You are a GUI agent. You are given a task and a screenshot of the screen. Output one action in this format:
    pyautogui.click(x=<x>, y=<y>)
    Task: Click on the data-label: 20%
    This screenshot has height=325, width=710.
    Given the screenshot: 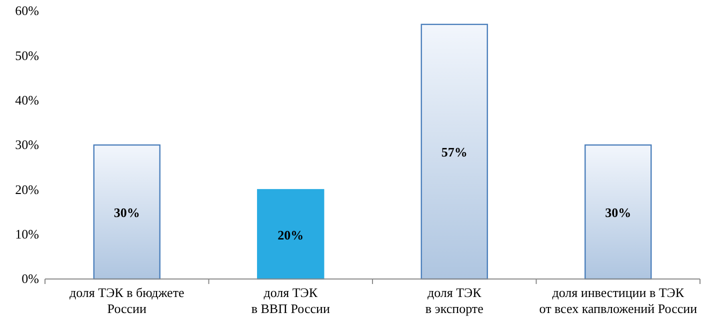 What is the action you would take?
    pyautogui.click(x=291, y=234)
    